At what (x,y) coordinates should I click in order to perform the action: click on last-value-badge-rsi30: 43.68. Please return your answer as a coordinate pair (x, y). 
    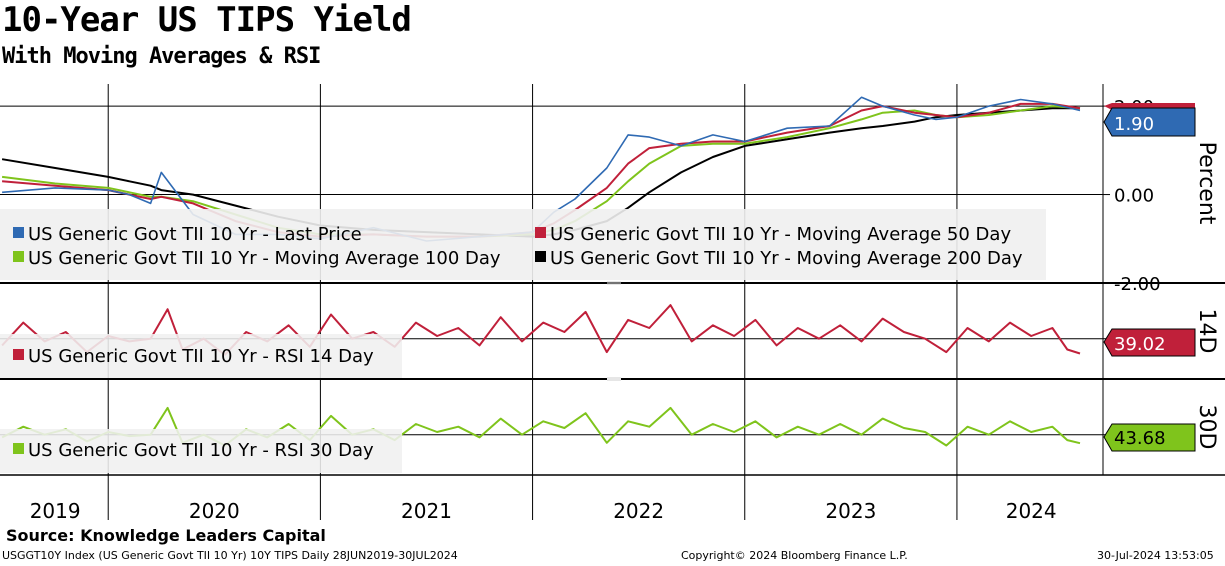
    Looking at the image, I should click on (1149, 437).